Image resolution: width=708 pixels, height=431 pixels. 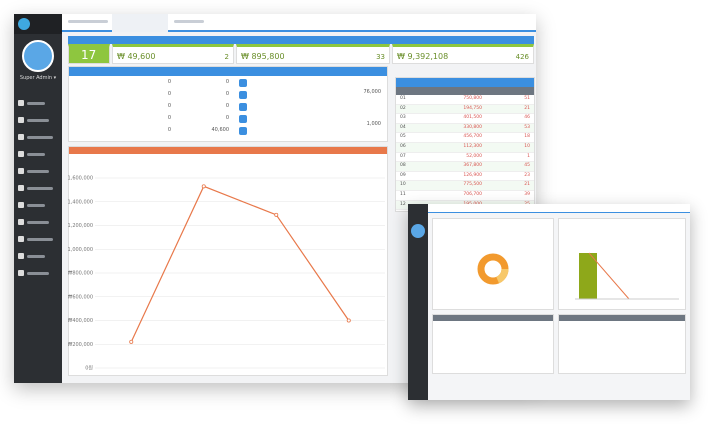 I want to click on summary-panel: 0 0 0 0 0 0 0 0 0 40,600 76,000 1,000, so click(x=228, y=104).